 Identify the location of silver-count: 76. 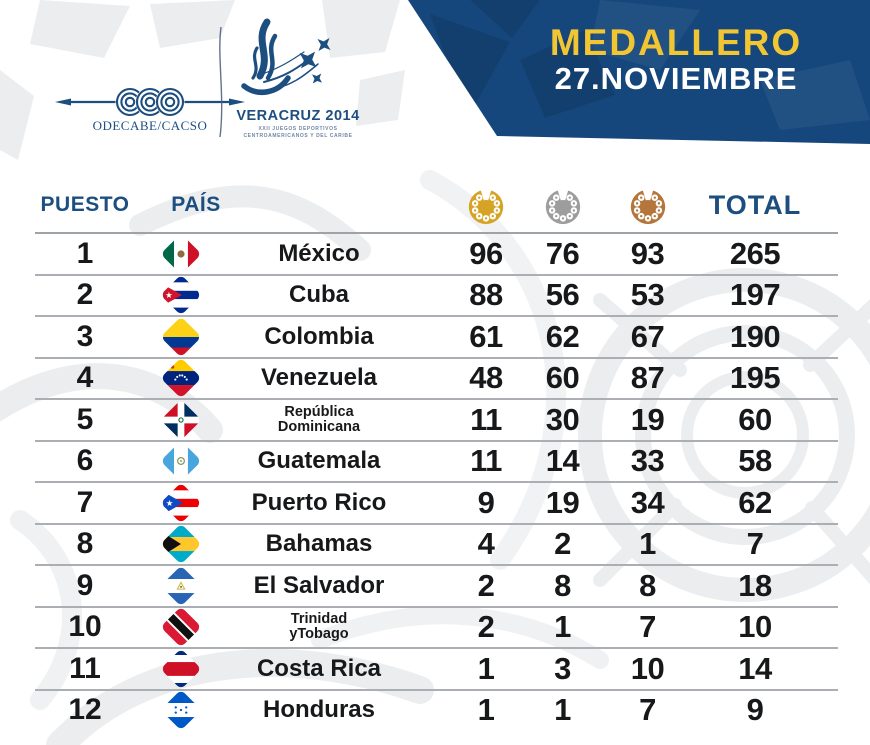
(562, 253).